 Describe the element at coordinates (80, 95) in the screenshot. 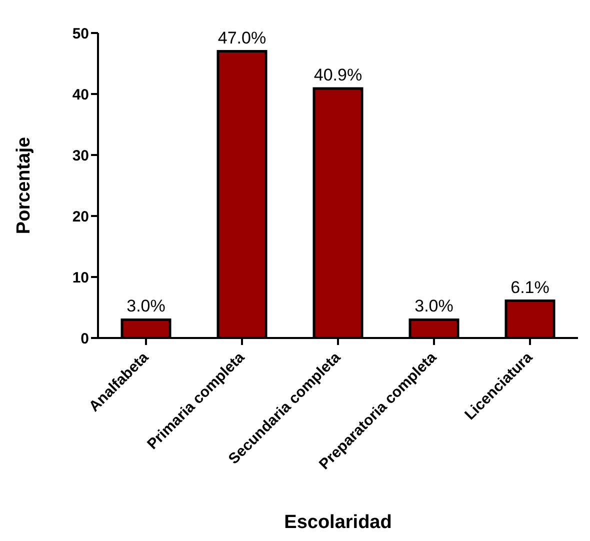

I see `y-tick-label: 40` at that location.